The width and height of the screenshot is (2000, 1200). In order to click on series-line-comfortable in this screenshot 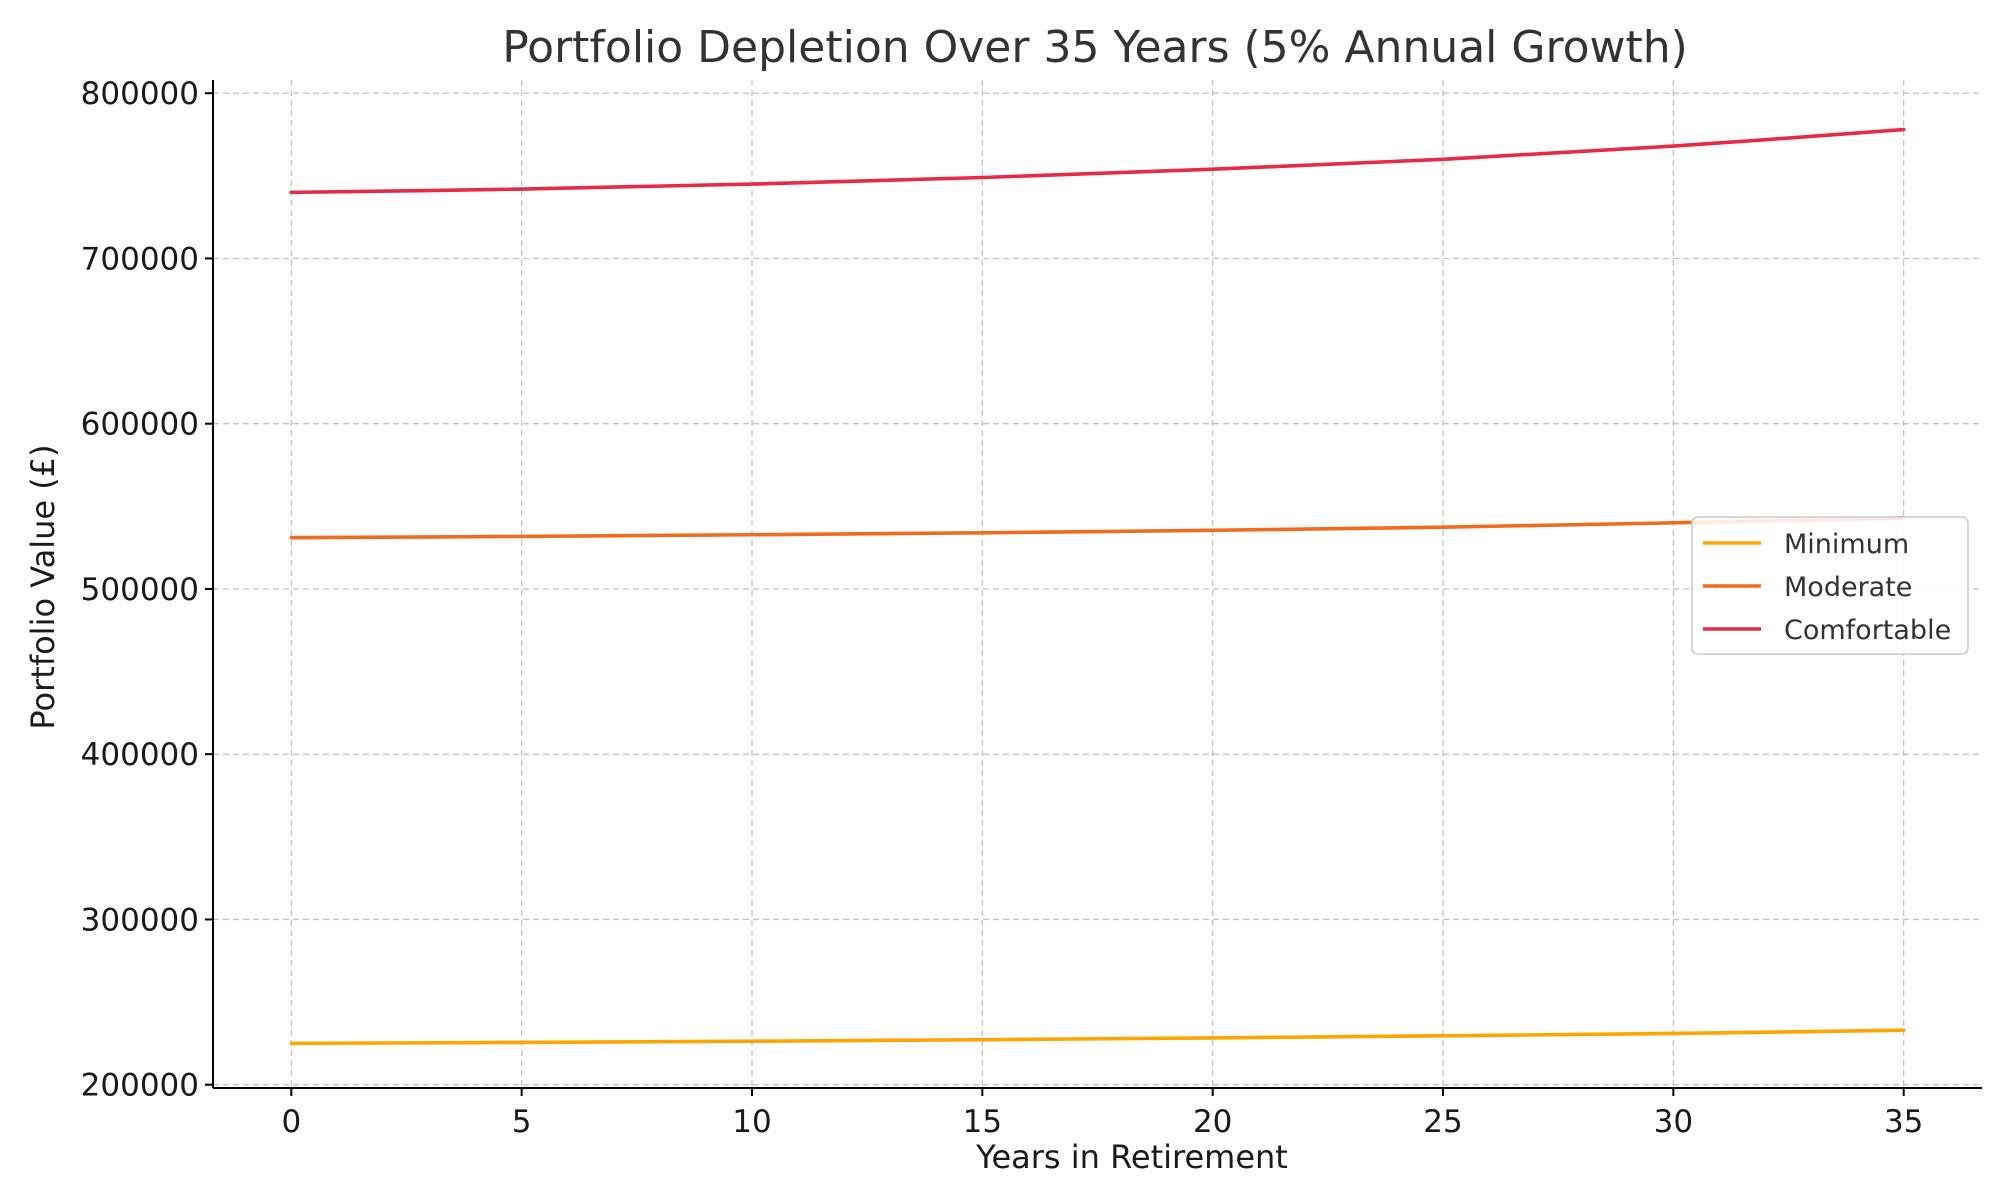, I will do `click(1097, 161)`.